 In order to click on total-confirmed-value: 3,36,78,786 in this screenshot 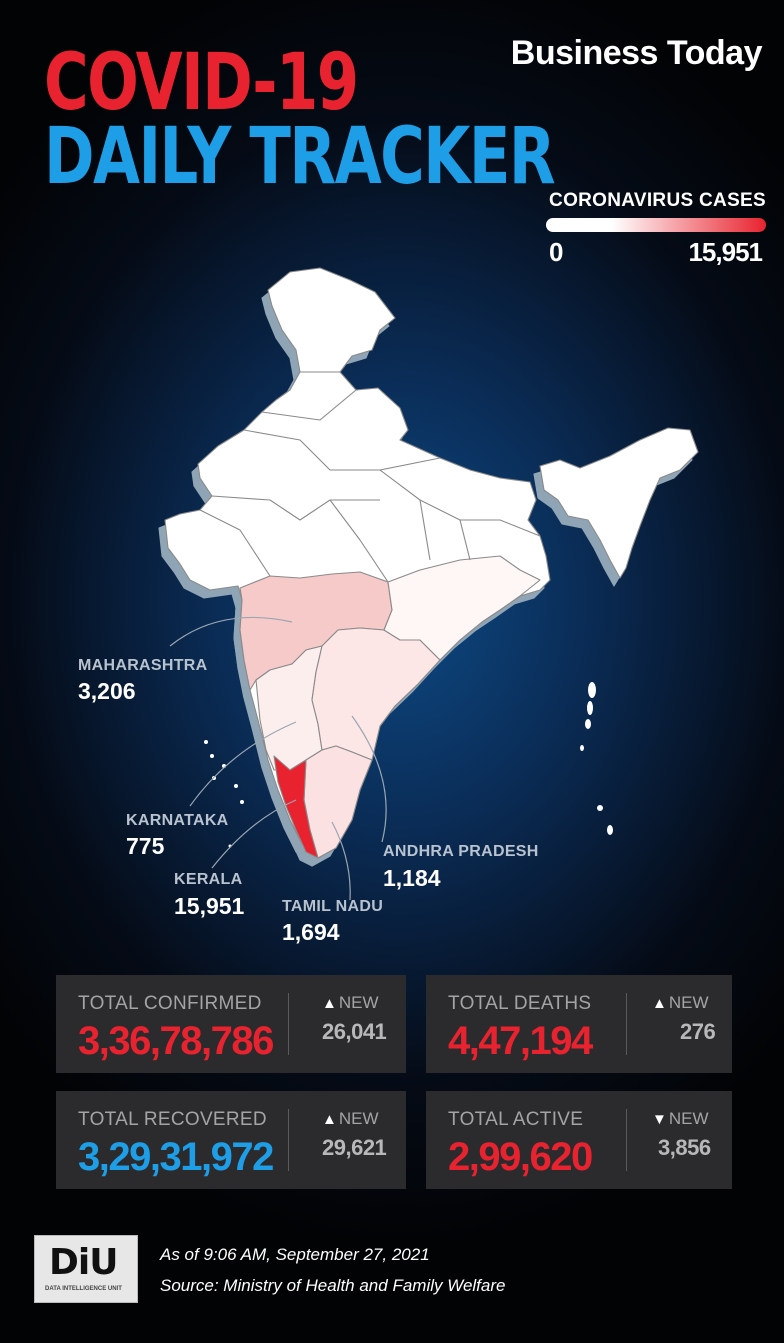, I will do `click(176, 1041)`.